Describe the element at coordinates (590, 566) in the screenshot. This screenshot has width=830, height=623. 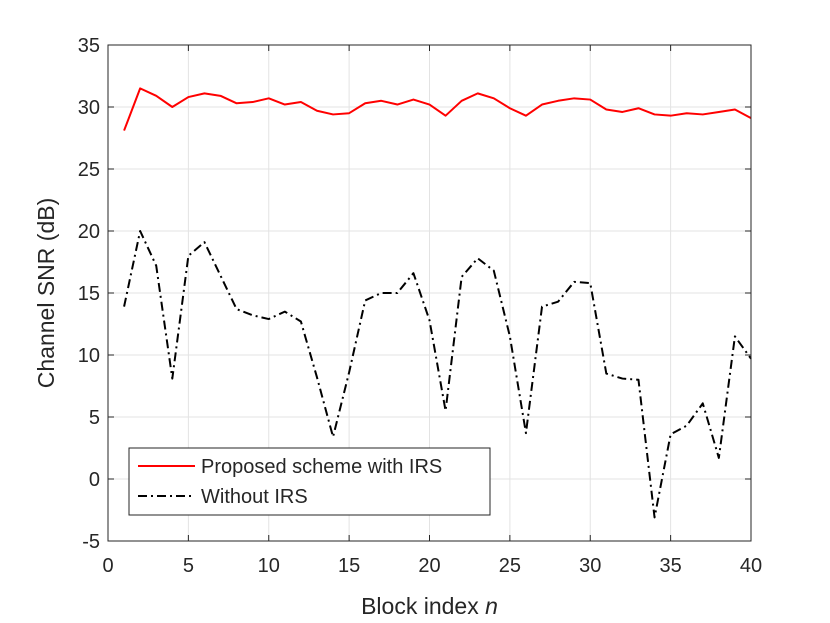
I see `x-tick-label: 30` at that location.